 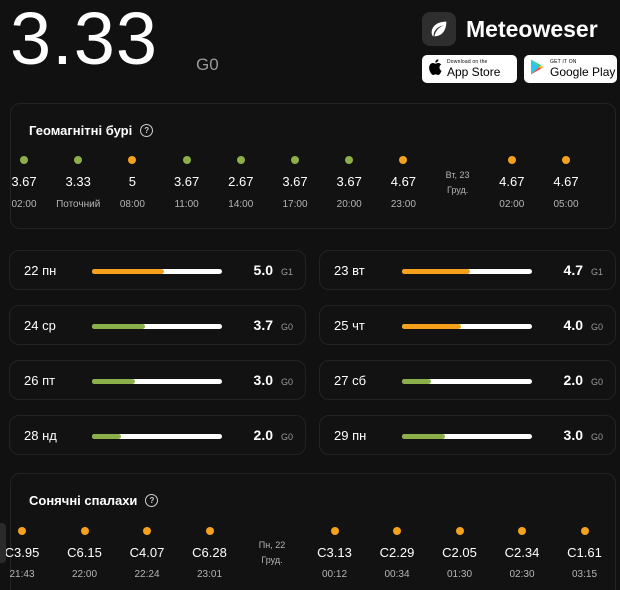 I want to click on geomagnetic-timeline-value: 5, so click(x=132, y=181).